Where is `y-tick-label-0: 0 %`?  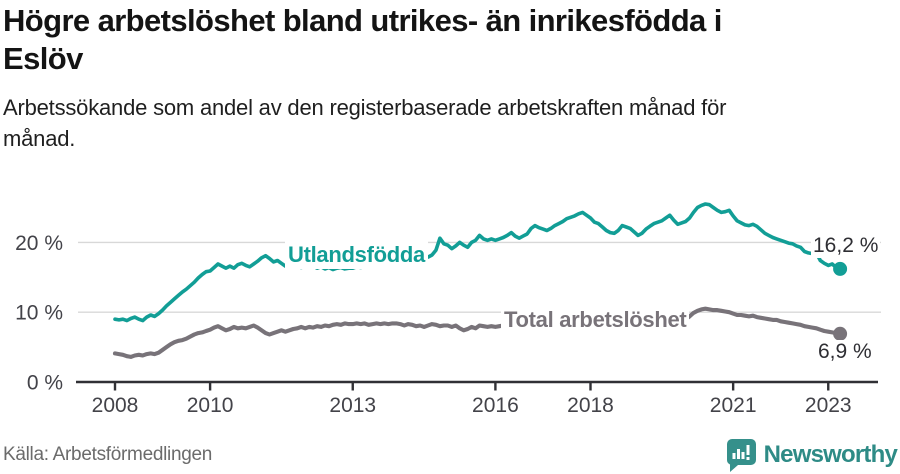
y-tick-label-0: 0 % is located at coordinates (45, 383).